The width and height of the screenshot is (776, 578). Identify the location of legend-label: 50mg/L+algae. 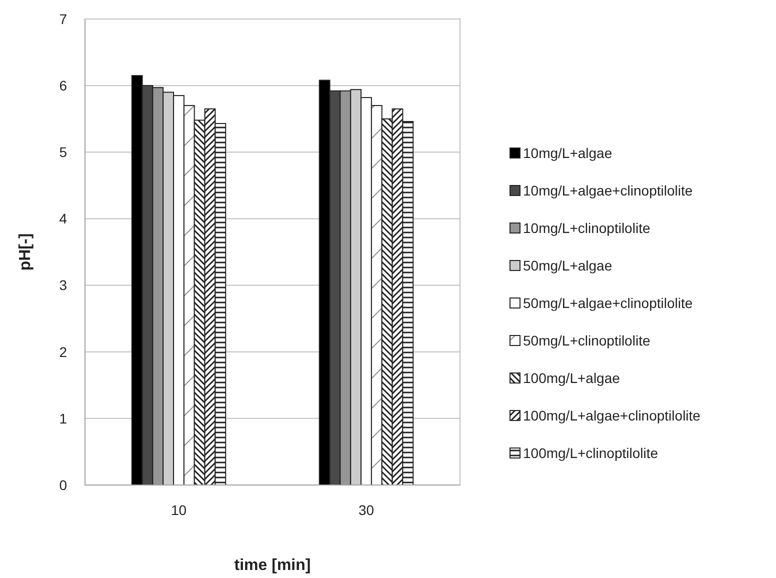
(567, 265).